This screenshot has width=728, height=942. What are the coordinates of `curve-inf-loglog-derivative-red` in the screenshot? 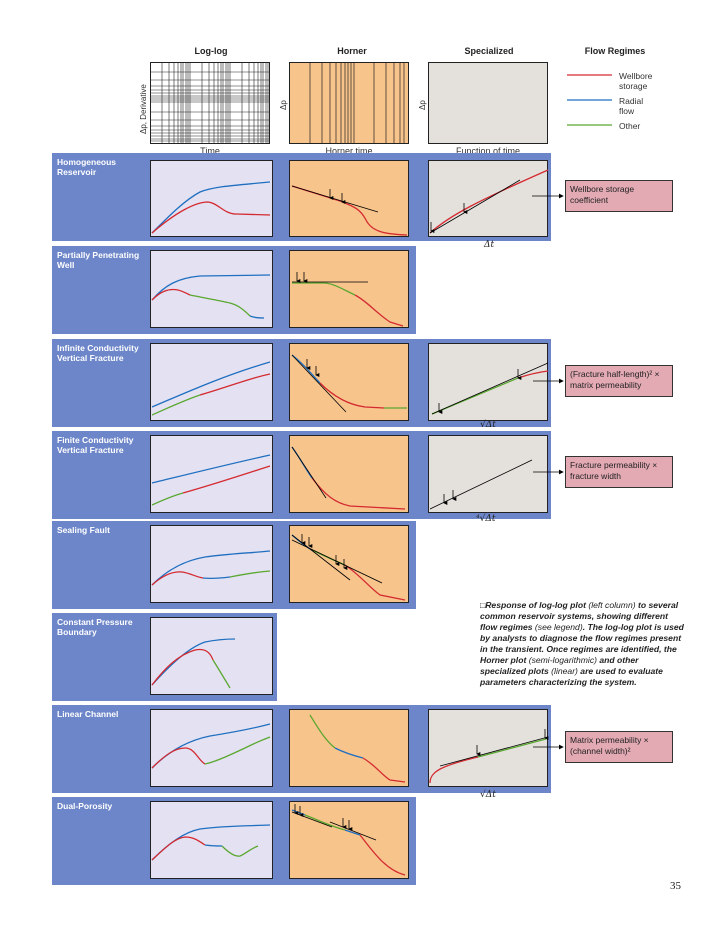 It's located at (235, 384).